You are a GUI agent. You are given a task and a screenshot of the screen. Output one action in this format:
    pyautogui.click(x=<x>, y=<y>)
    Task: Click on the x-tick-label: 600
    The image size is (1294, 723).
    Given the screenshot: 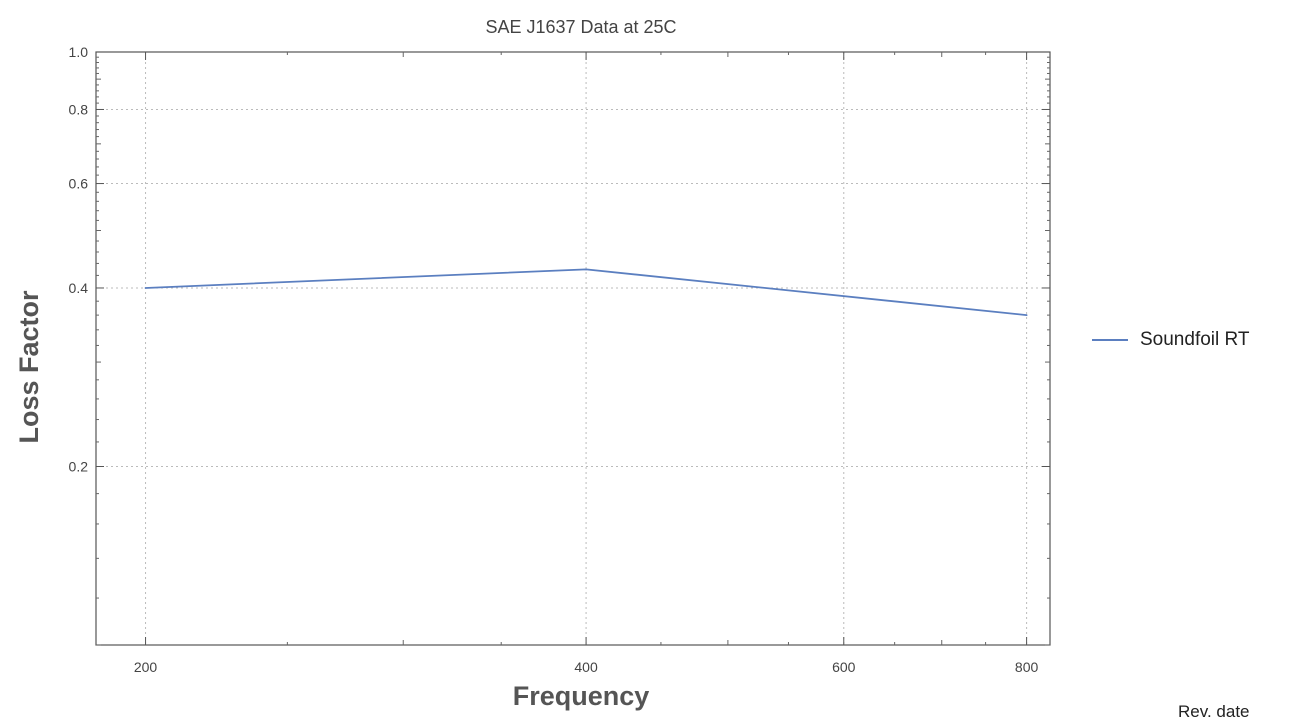 What is the action you would take?
    pyautogui.click(x=844, y=667)
    